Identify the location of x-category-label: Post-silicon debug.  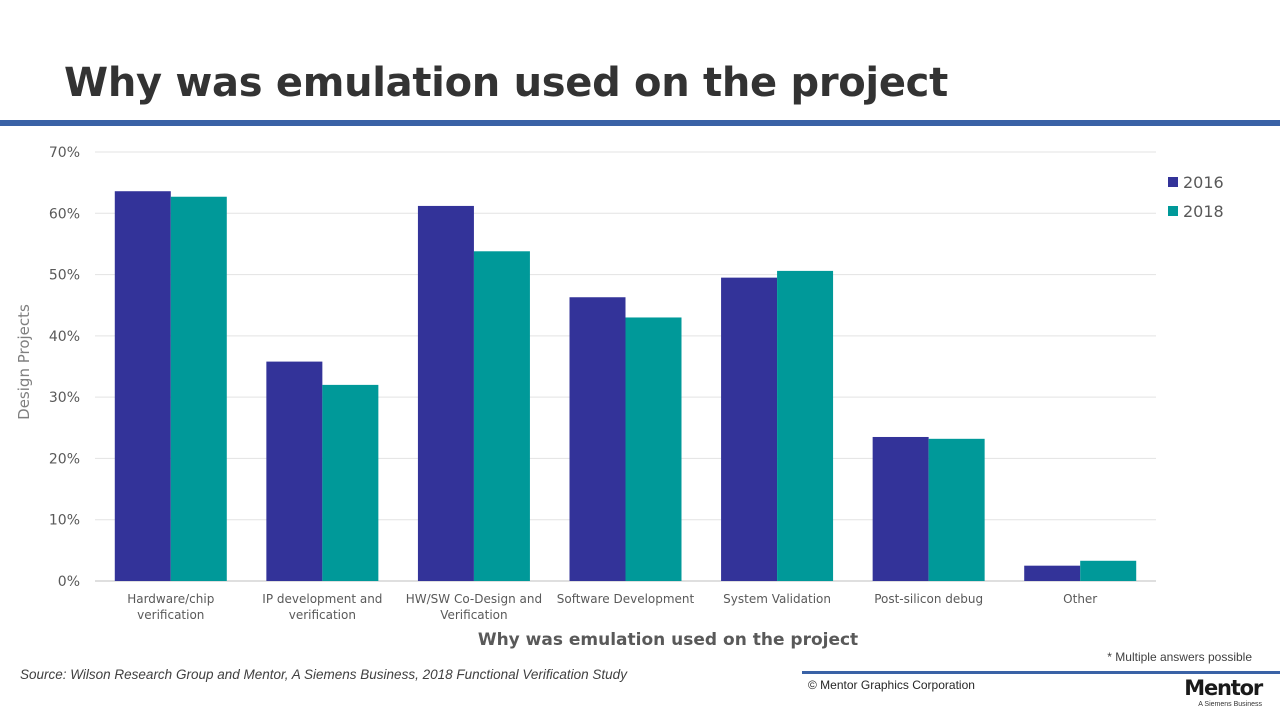
(928, 599).